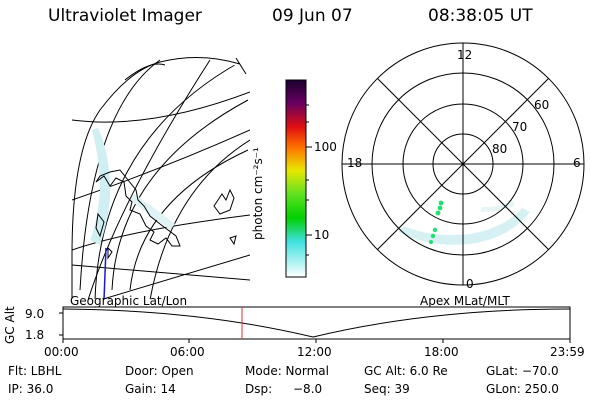  Describe the element at coordinates (308, 389) in the screenshot. I see `dsp-value: −8.0` at that location.